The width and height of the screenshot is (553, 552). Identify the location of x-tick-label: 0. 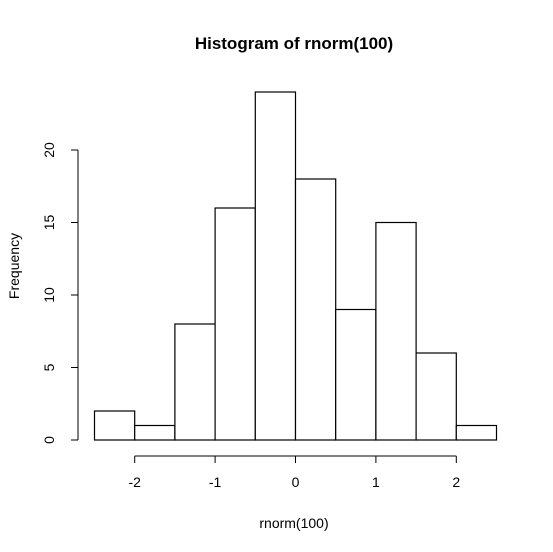
(296, 482).